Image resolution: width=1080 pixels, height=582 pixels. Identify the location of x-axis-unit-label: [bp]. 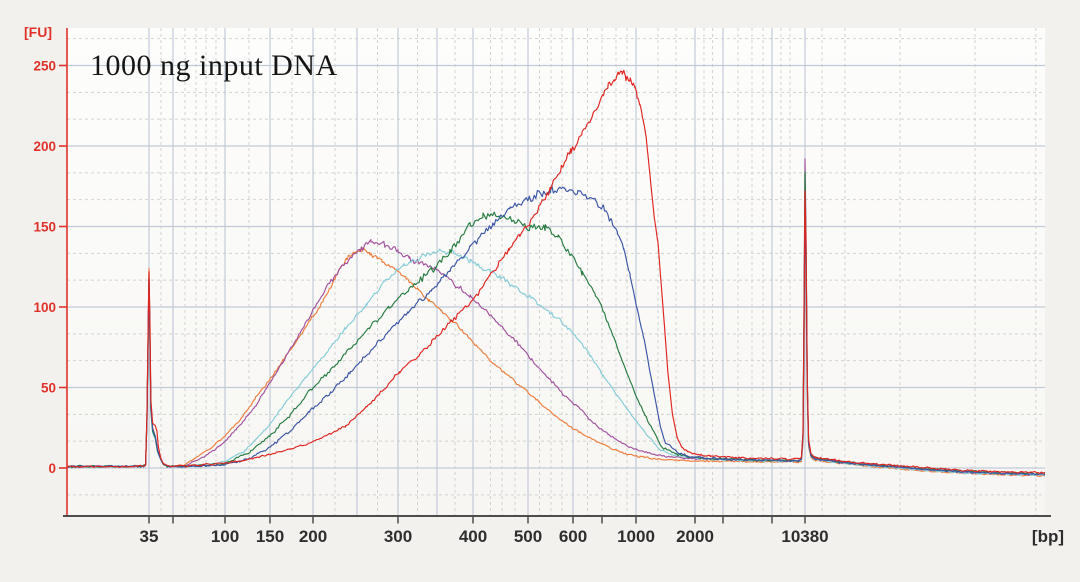
(1048, 536).